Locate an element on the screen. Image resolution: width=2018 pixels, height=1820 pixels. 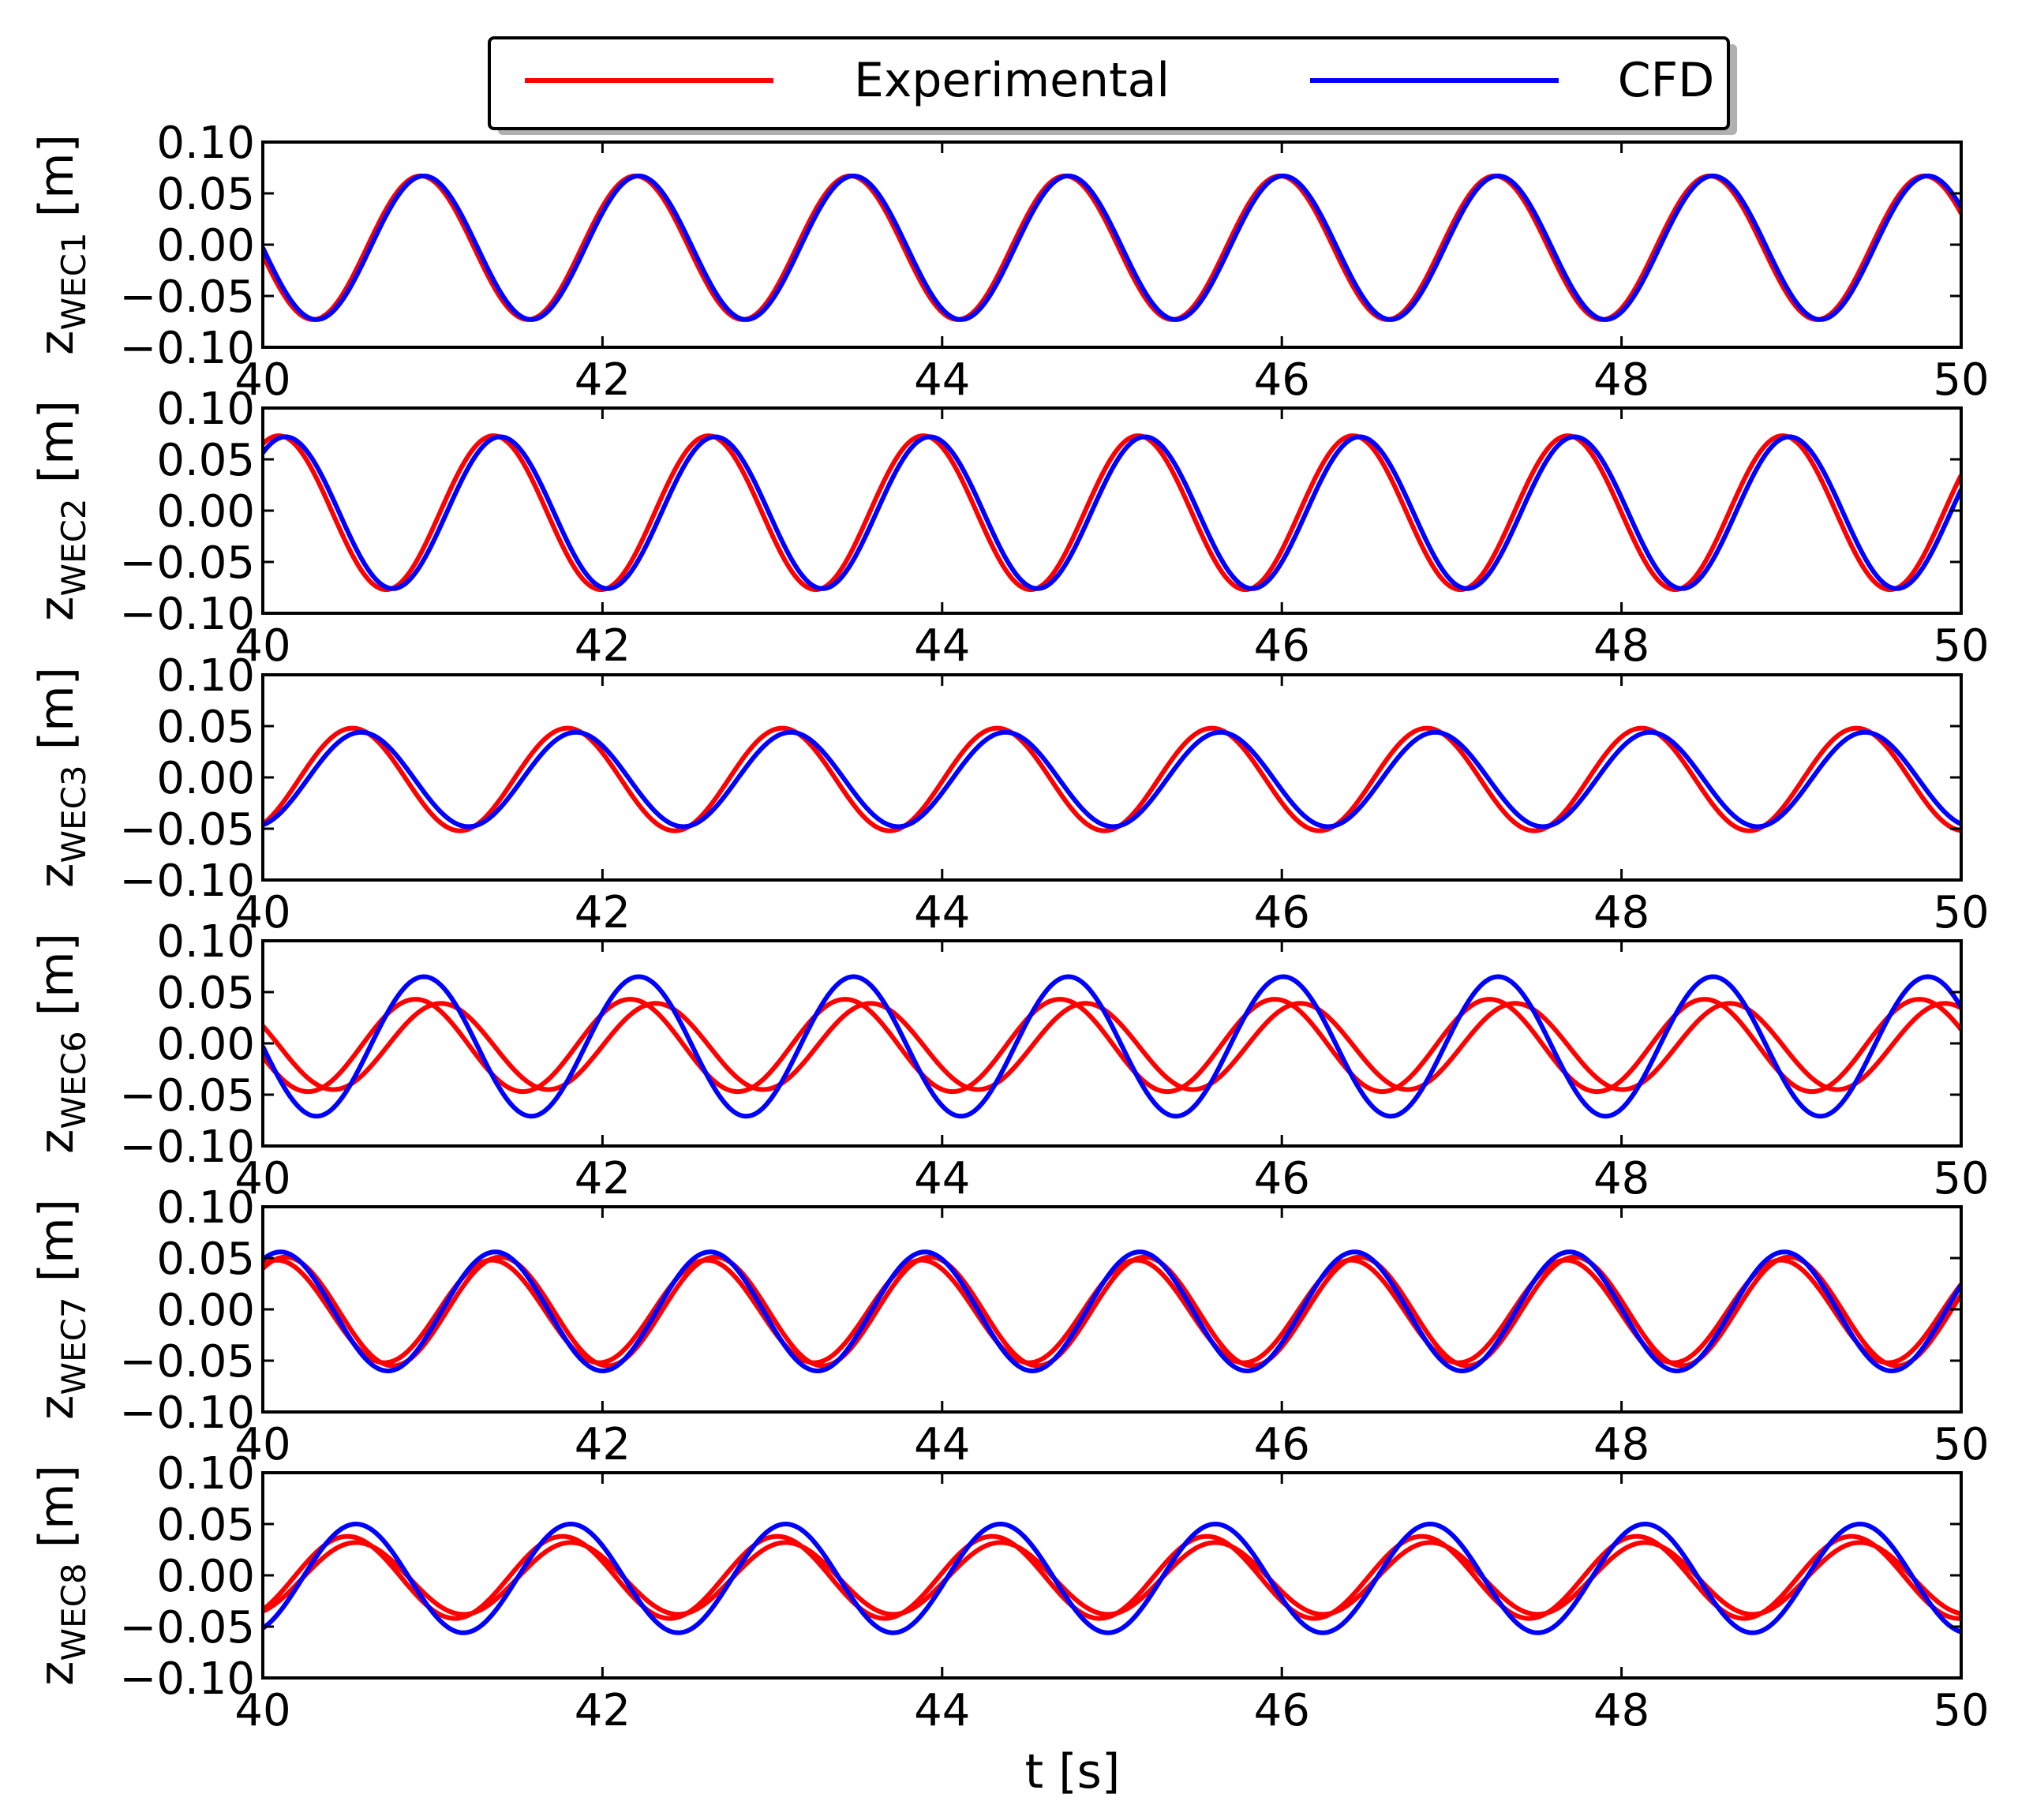
series-line-experimental is located at coordinates (1112, 779).